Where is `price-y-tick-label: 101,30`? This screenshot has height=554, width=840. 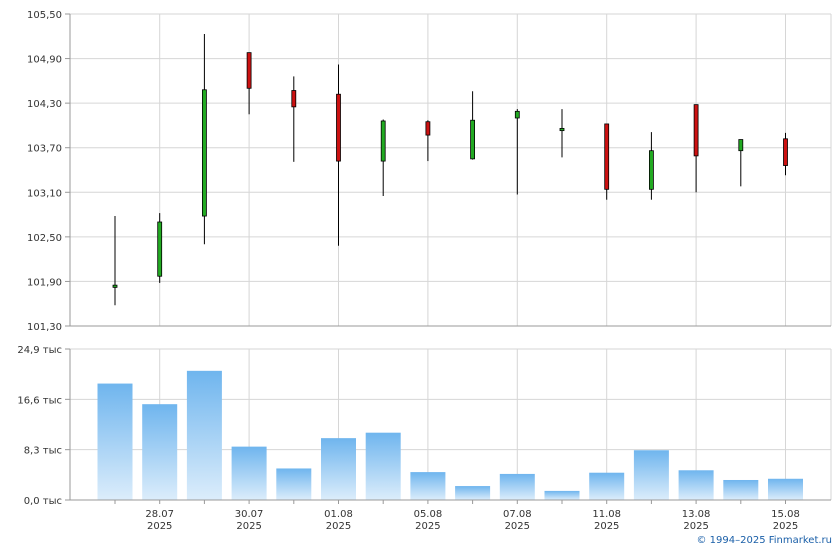 price-y-tick-label: 101,30 is located at coordinates (44, 327).